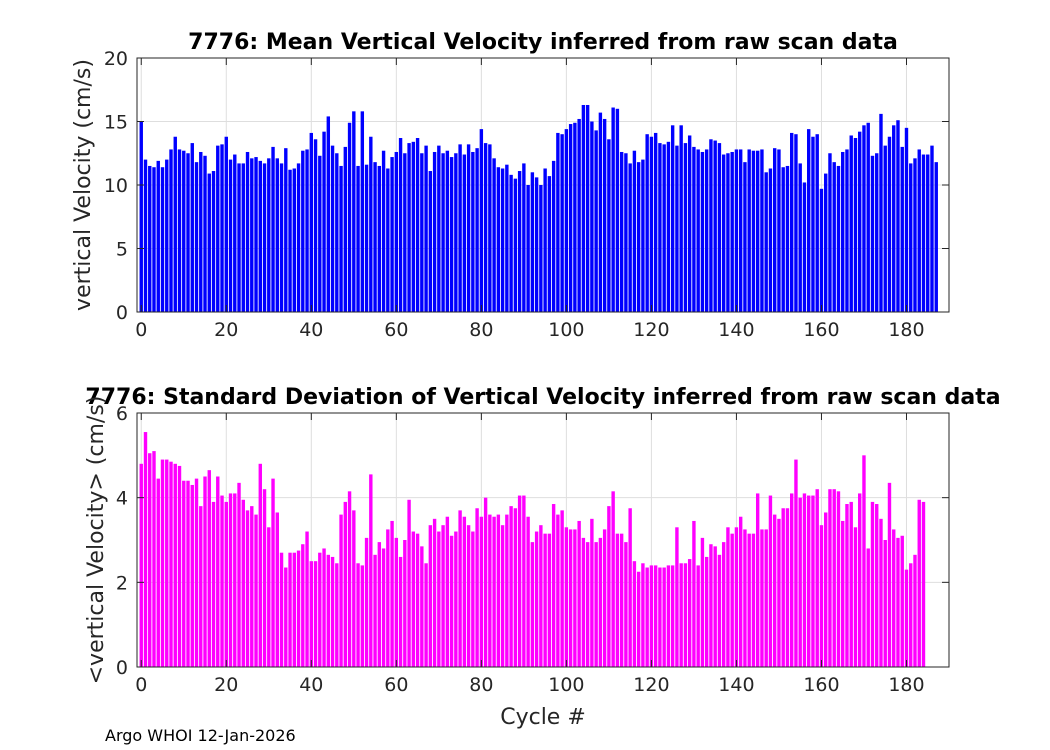  What do you see at coordinates (141, 330) in the screenshot?
I see `x-tick-label: 0` at bounding box center [141, 330].